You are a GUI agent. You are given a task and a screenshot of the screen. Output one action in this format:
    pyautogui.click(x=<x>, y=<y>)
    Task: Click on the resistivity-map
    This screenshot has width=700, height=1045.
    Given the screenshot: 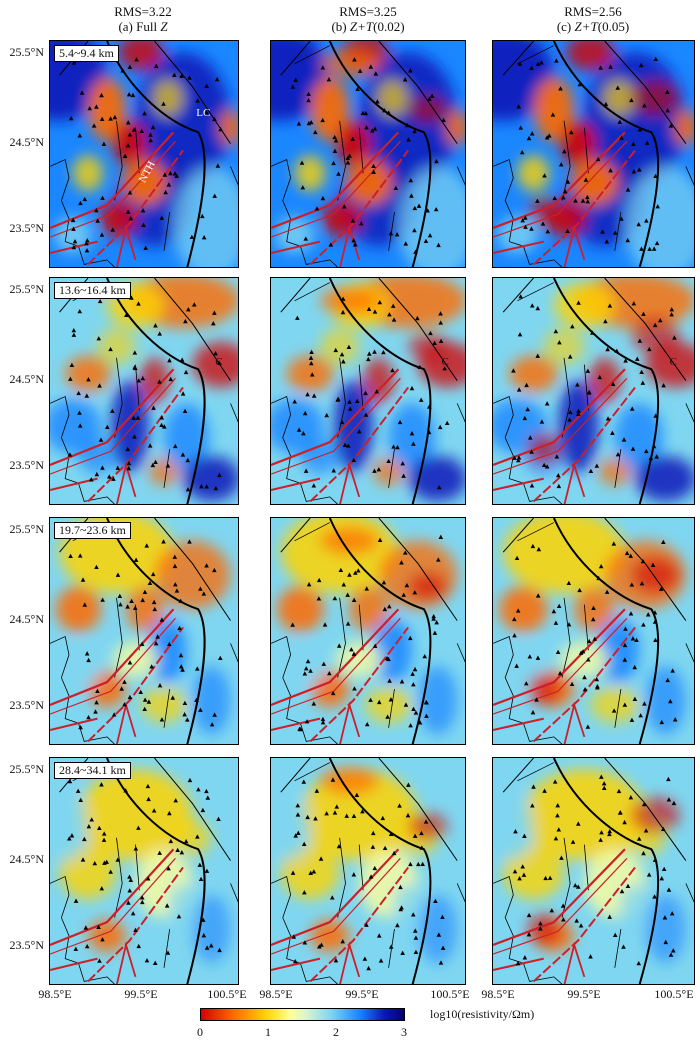 What is the action you would take?
    pyautogui.click(x=368, y=631)
    